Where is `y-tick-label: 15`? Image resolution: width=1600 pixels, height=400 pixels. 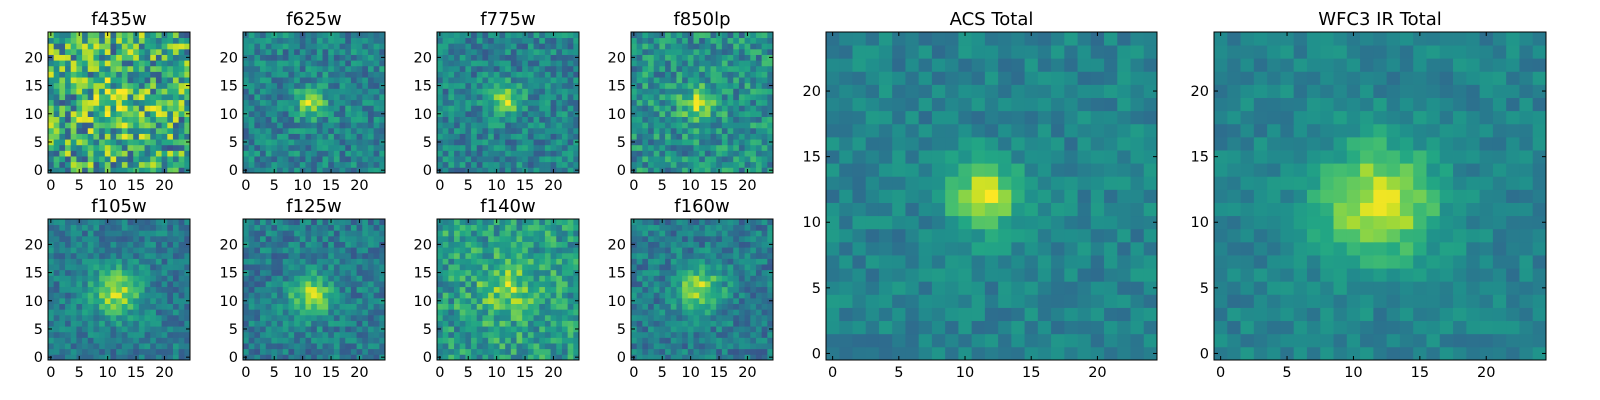 y-tick-label: 15 is located at coordinates (423, 87).